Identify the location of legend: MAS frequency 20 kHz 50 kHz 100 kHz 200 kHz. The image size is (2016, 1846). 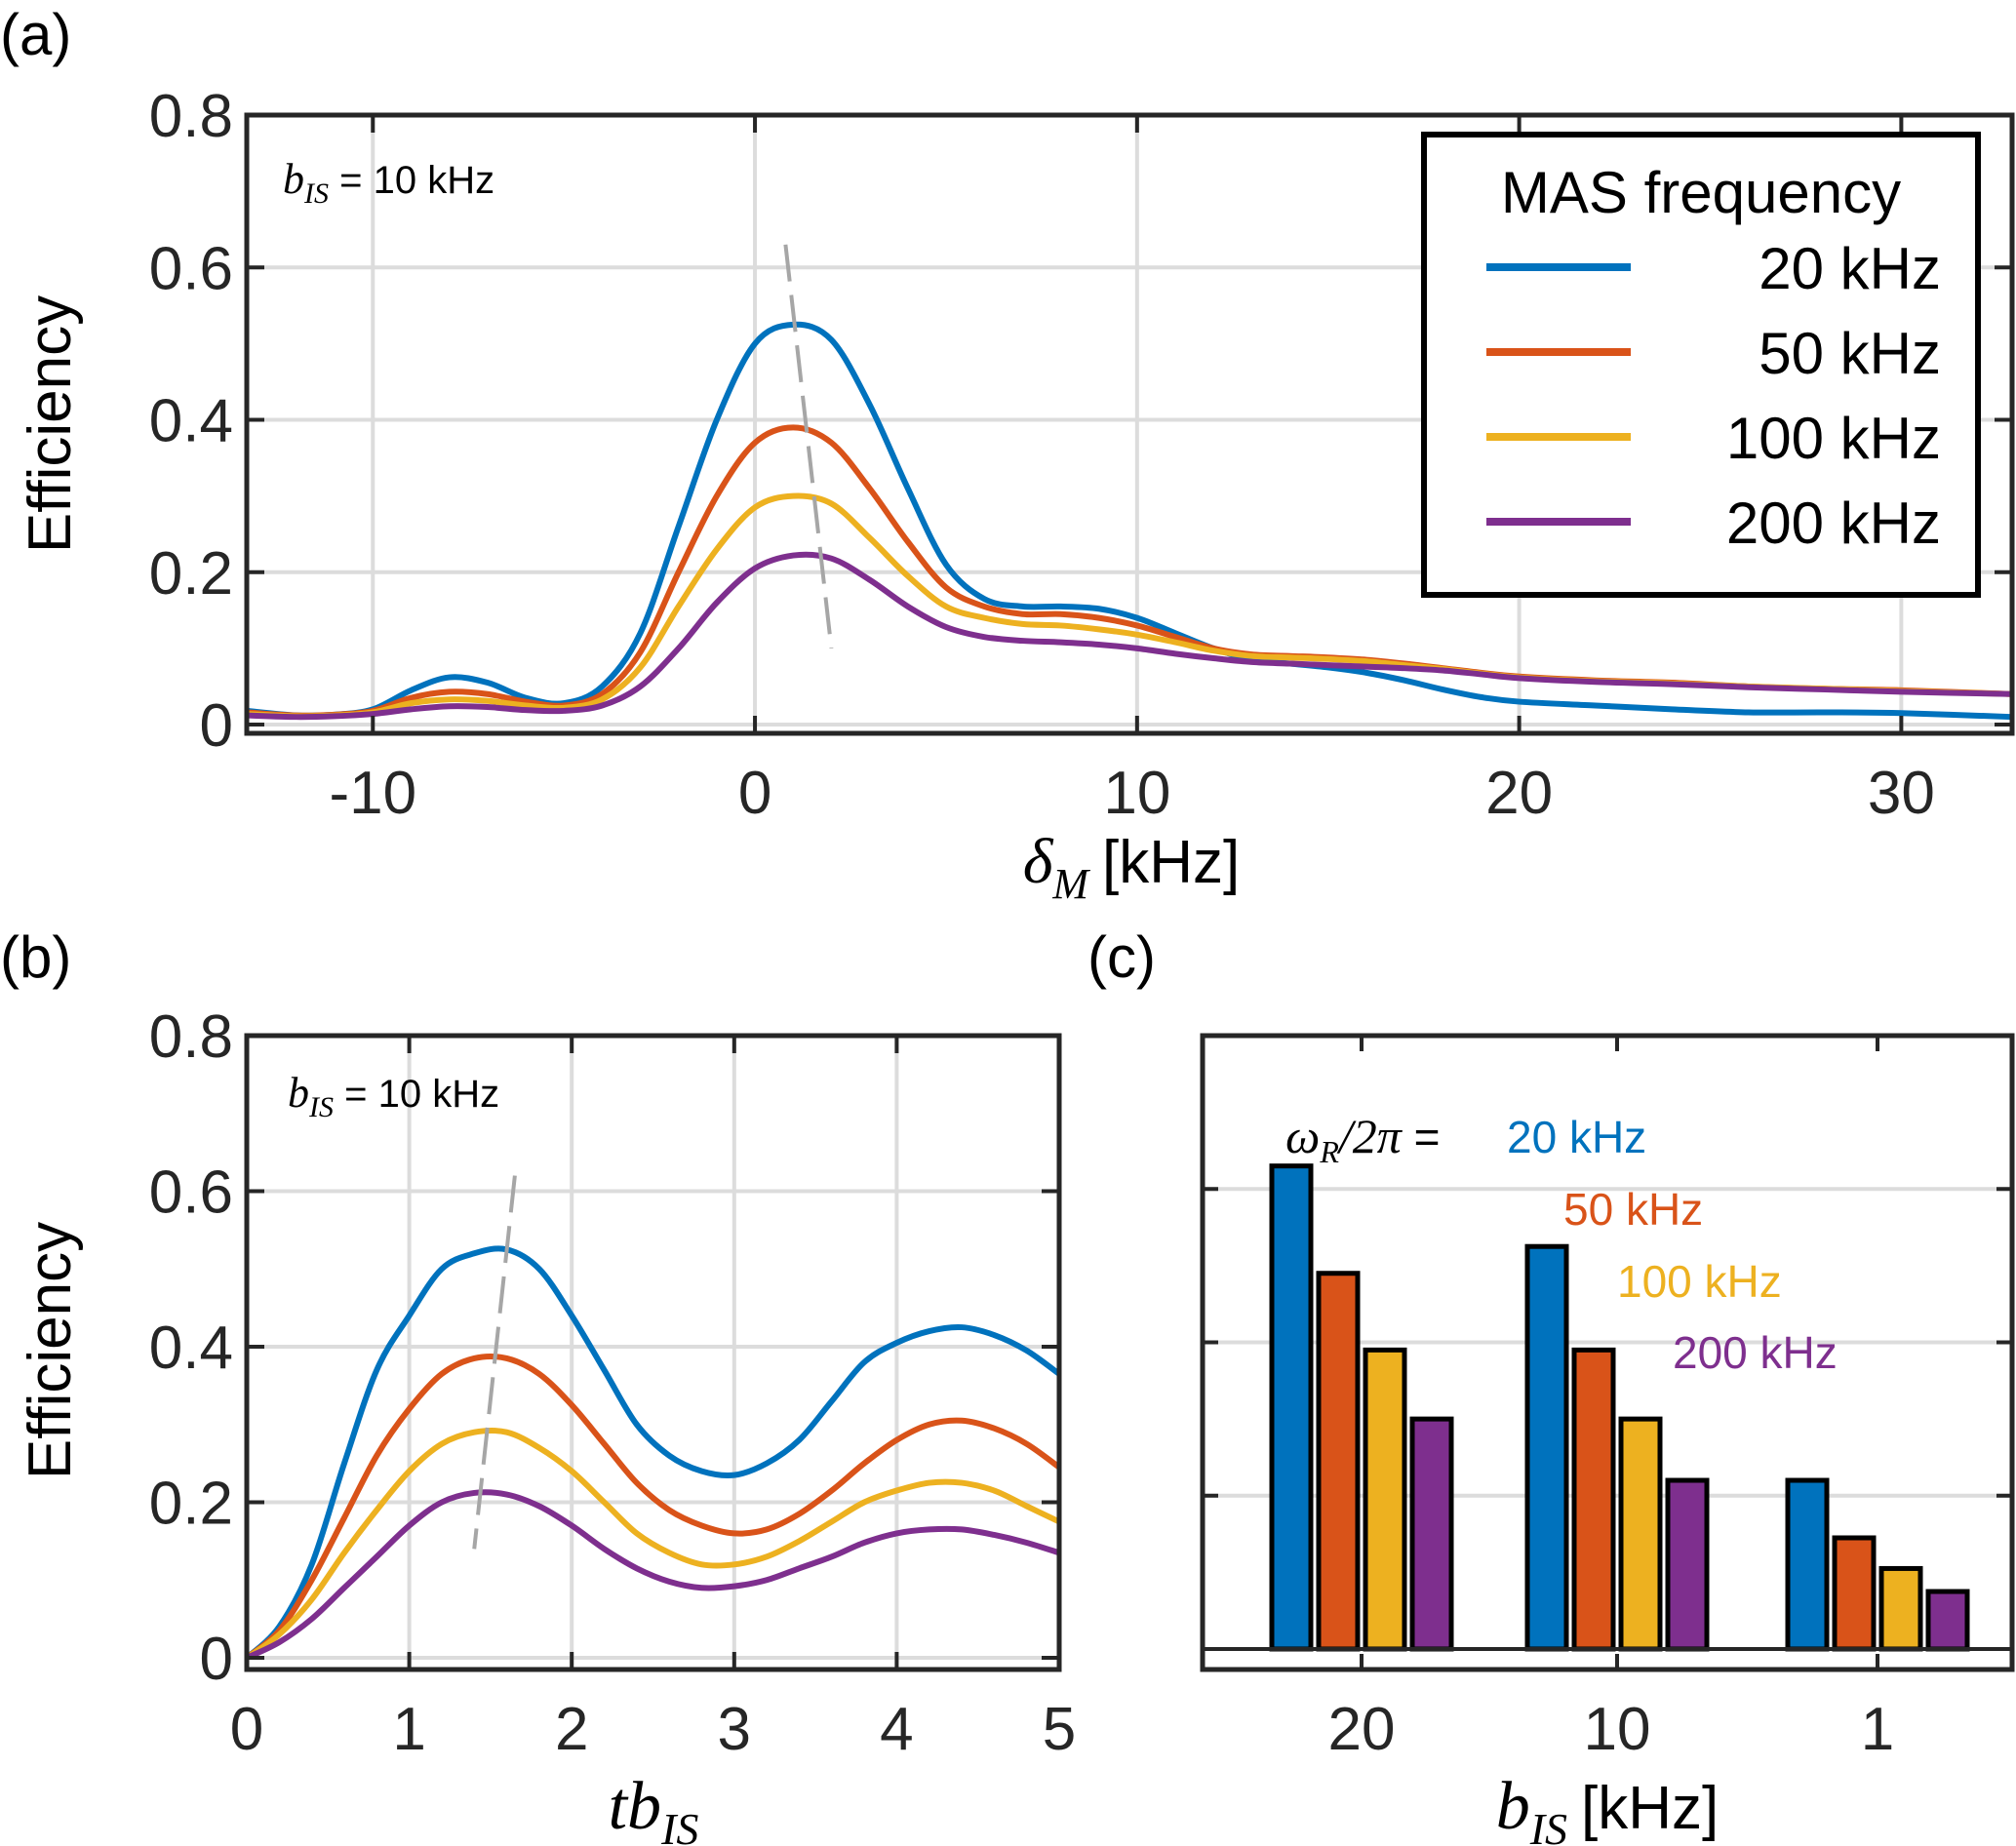
(1701, 365).